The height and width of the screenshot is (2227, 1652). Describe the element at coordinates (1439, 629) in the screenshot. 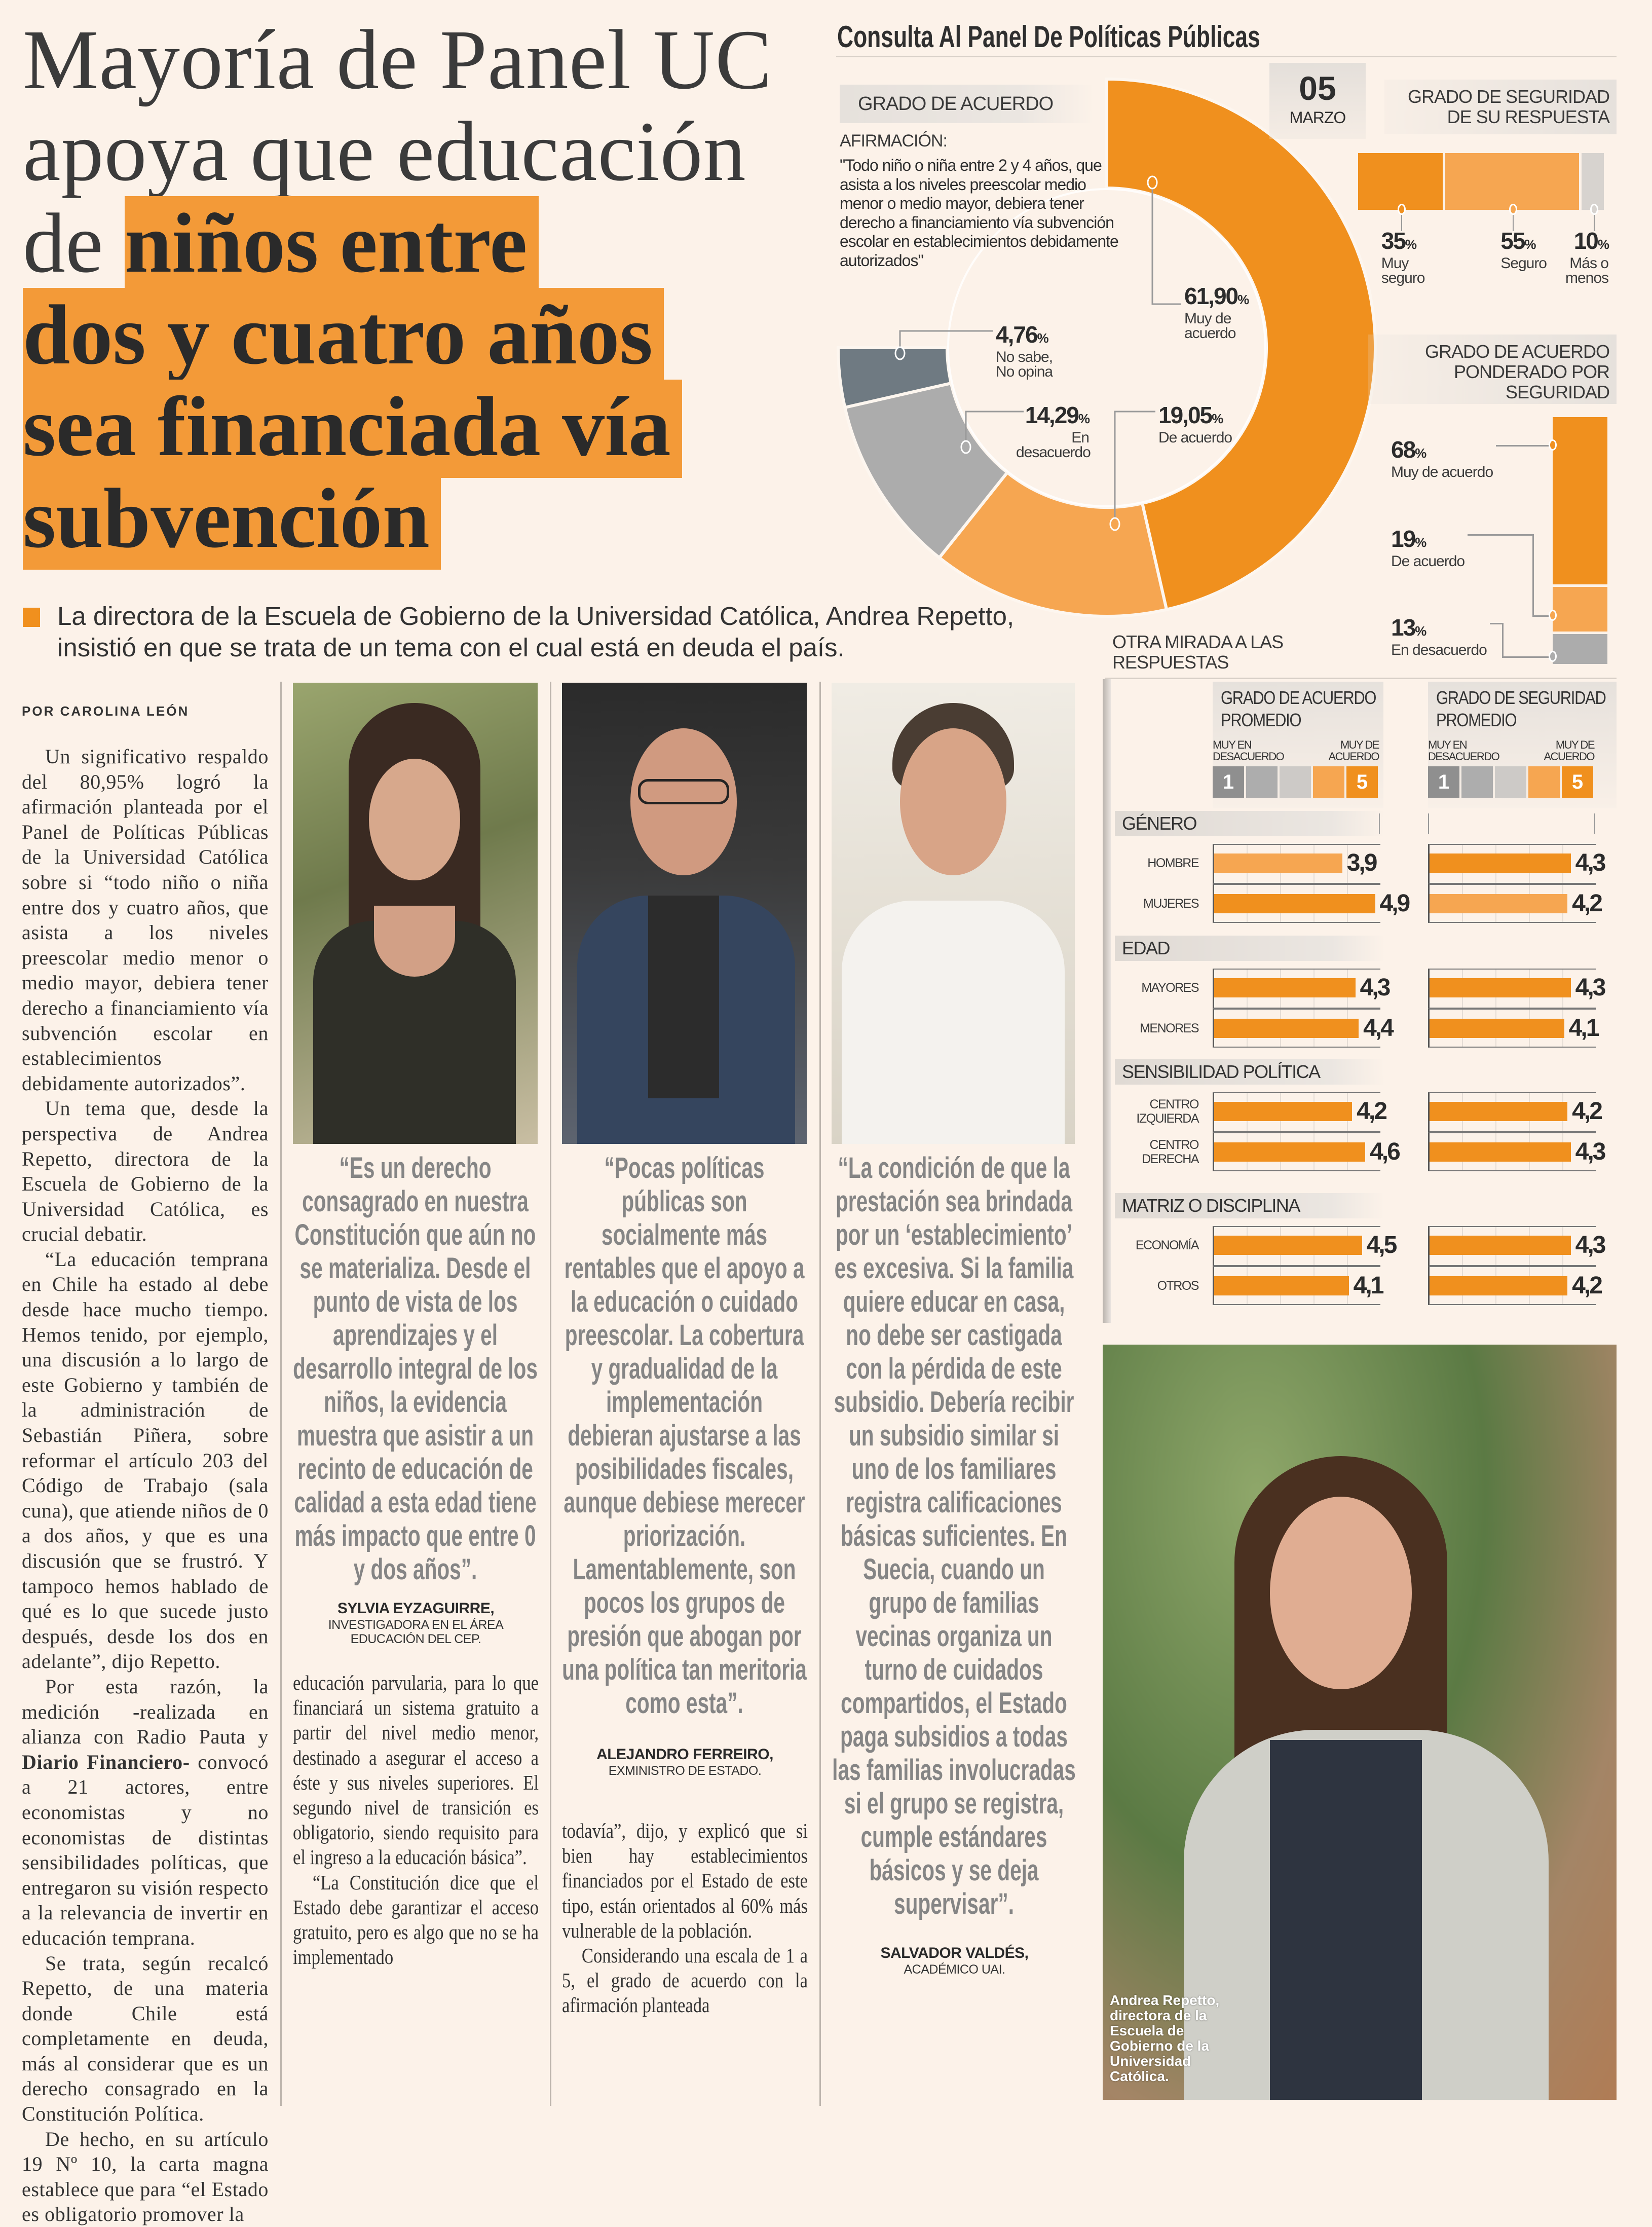

I see `weighted-value: 13%` at that location.